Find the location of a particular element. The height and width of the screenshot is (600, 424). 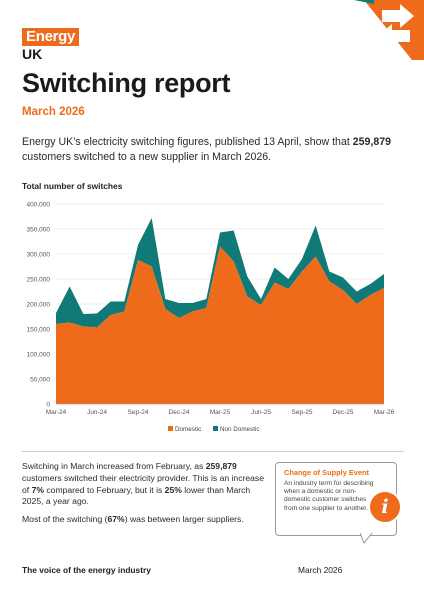

p2-c: ) was between larger suppliers. is located at coordinates (184, 519).